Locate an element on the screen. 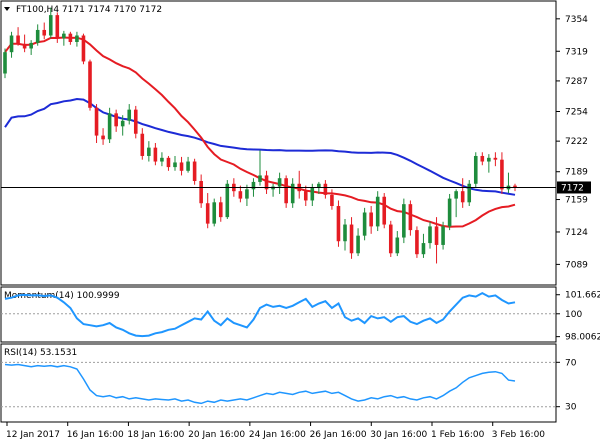 Image resolution: width=600 pixels, height=443 pixels. momentum-axis-label: 101.6625 is located at coordinates (582, 296).